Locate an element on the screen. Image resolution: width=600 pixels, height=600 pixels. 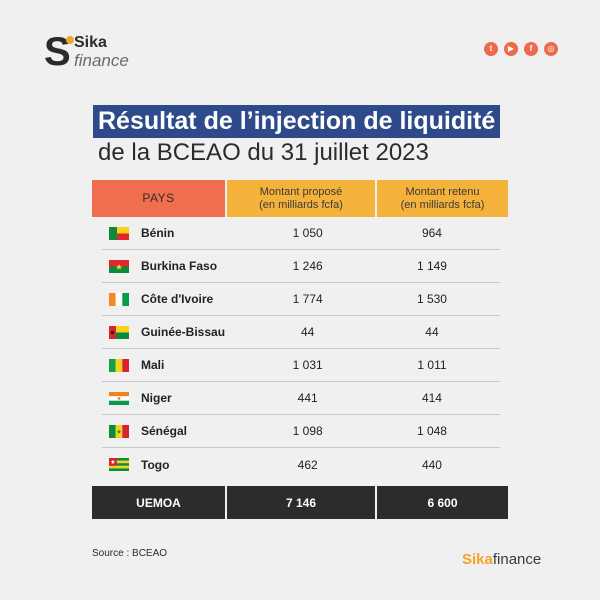
togo-flag-icon is located at coordinates (119, 464).